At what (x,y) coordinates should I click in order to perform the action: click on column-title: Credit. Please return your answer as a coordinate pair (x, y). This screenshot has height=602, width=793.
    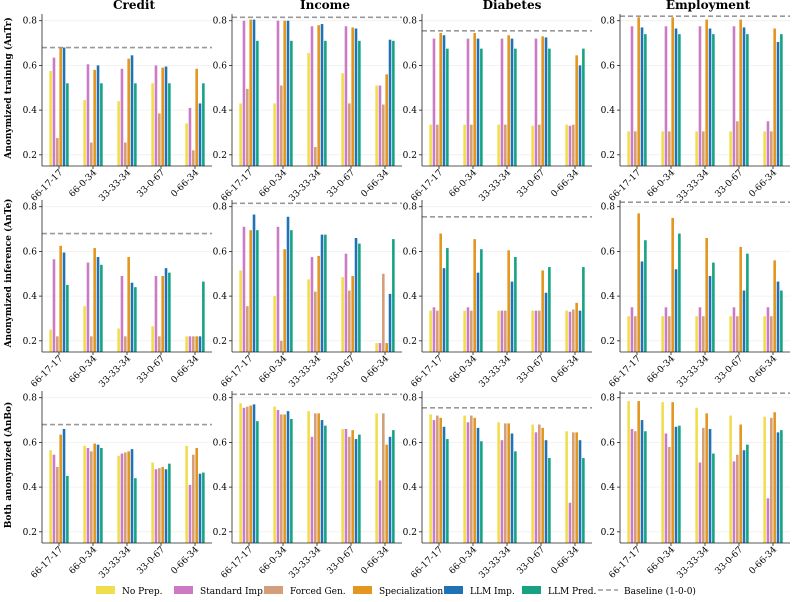
    Looking at the image, I should click on (134, 6).